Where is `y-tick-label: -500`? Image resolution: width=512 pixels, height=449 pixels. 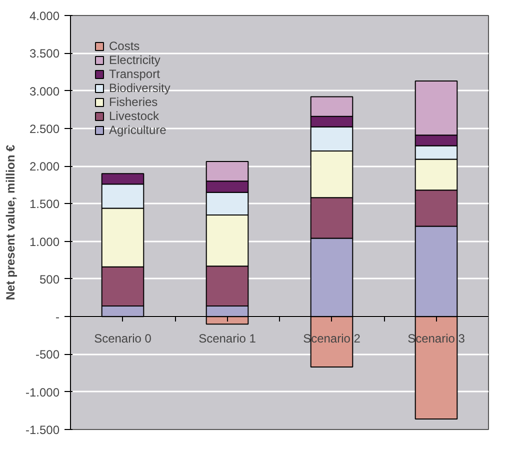
y-tick-label: -500 is located at coordinates (47, 355).